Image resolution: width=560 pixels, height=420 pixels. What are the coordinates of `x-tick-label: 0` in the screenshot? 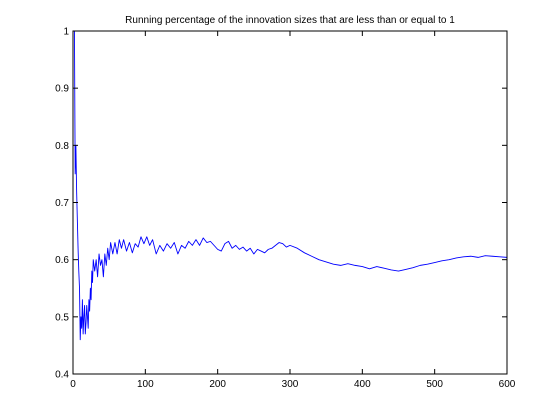 It's located at (73, 384).